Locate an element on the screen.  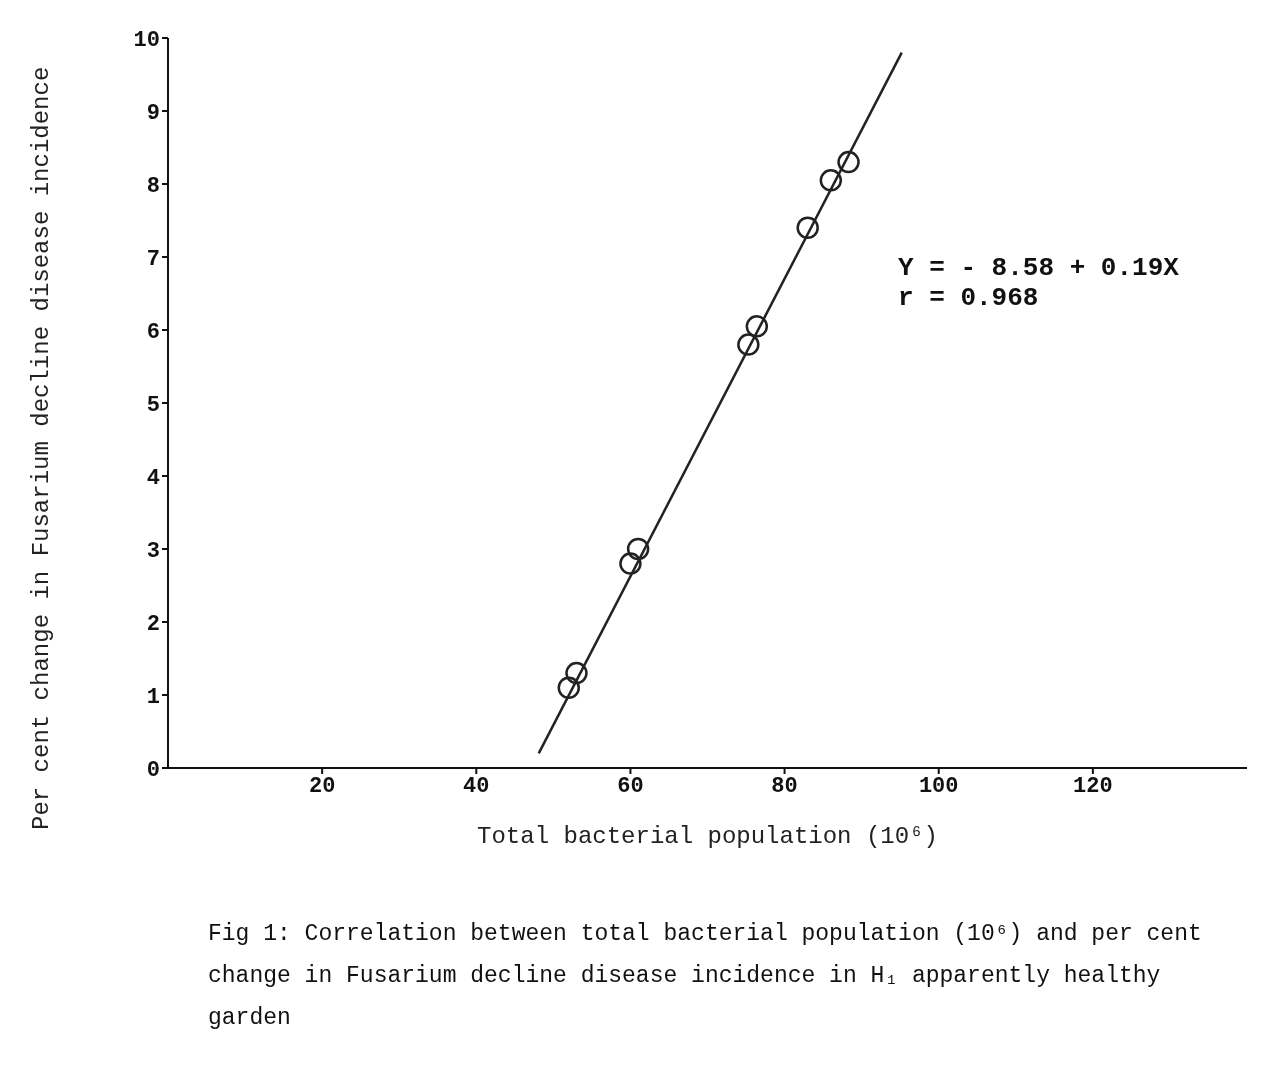
x-tick-label: 60 is located at coordinates (630, 786).